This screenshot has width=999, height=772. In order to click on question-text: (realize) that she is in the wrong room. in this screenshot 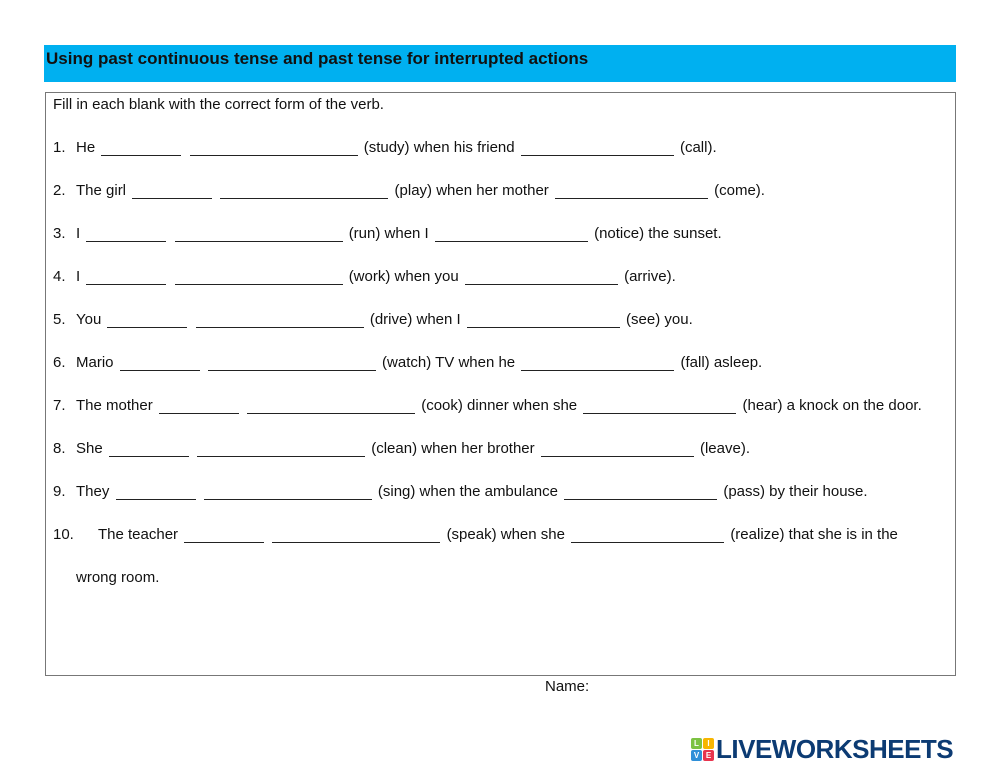, I will do `click(487, 556)`.